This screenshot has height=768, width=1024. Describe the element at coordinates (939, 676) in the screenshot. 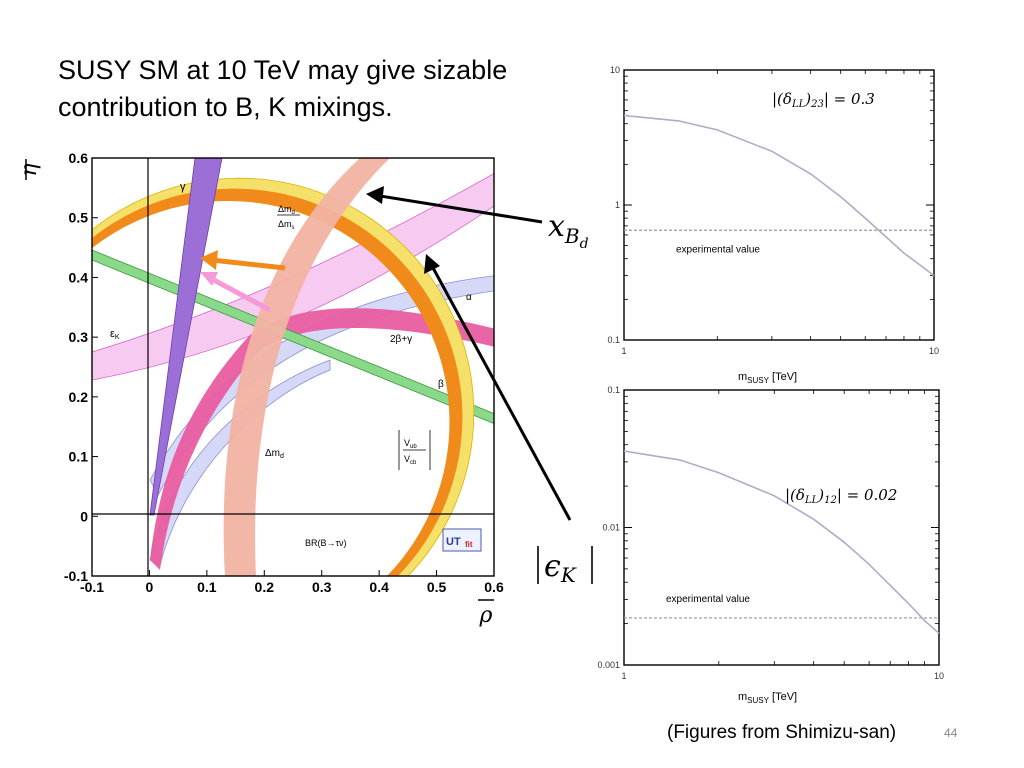

I see `p2-xtick-label: 10` at that location.